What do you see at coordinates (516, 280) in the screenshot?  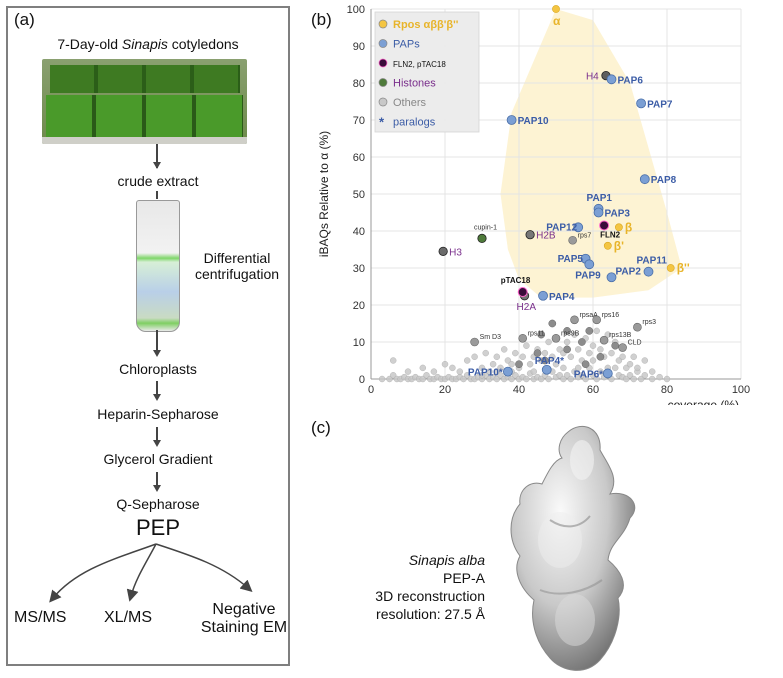 I see `label-fln: pTAC18` at bounding box center [516, 280].